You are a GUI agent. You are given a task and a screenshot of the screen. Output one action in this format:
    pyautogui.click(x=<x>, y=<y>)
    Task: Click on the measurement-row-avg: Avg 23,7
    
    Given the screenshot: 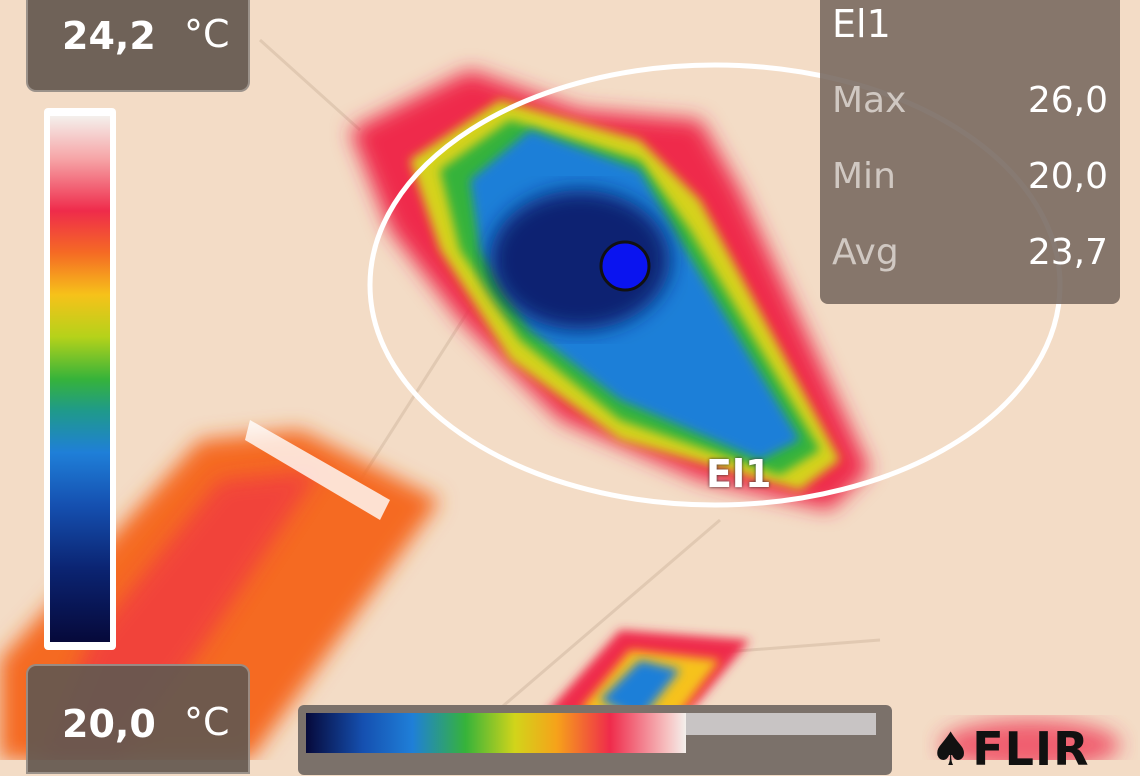 What is the action you would take?
    pyautogui.click(x=970, y=252)
    